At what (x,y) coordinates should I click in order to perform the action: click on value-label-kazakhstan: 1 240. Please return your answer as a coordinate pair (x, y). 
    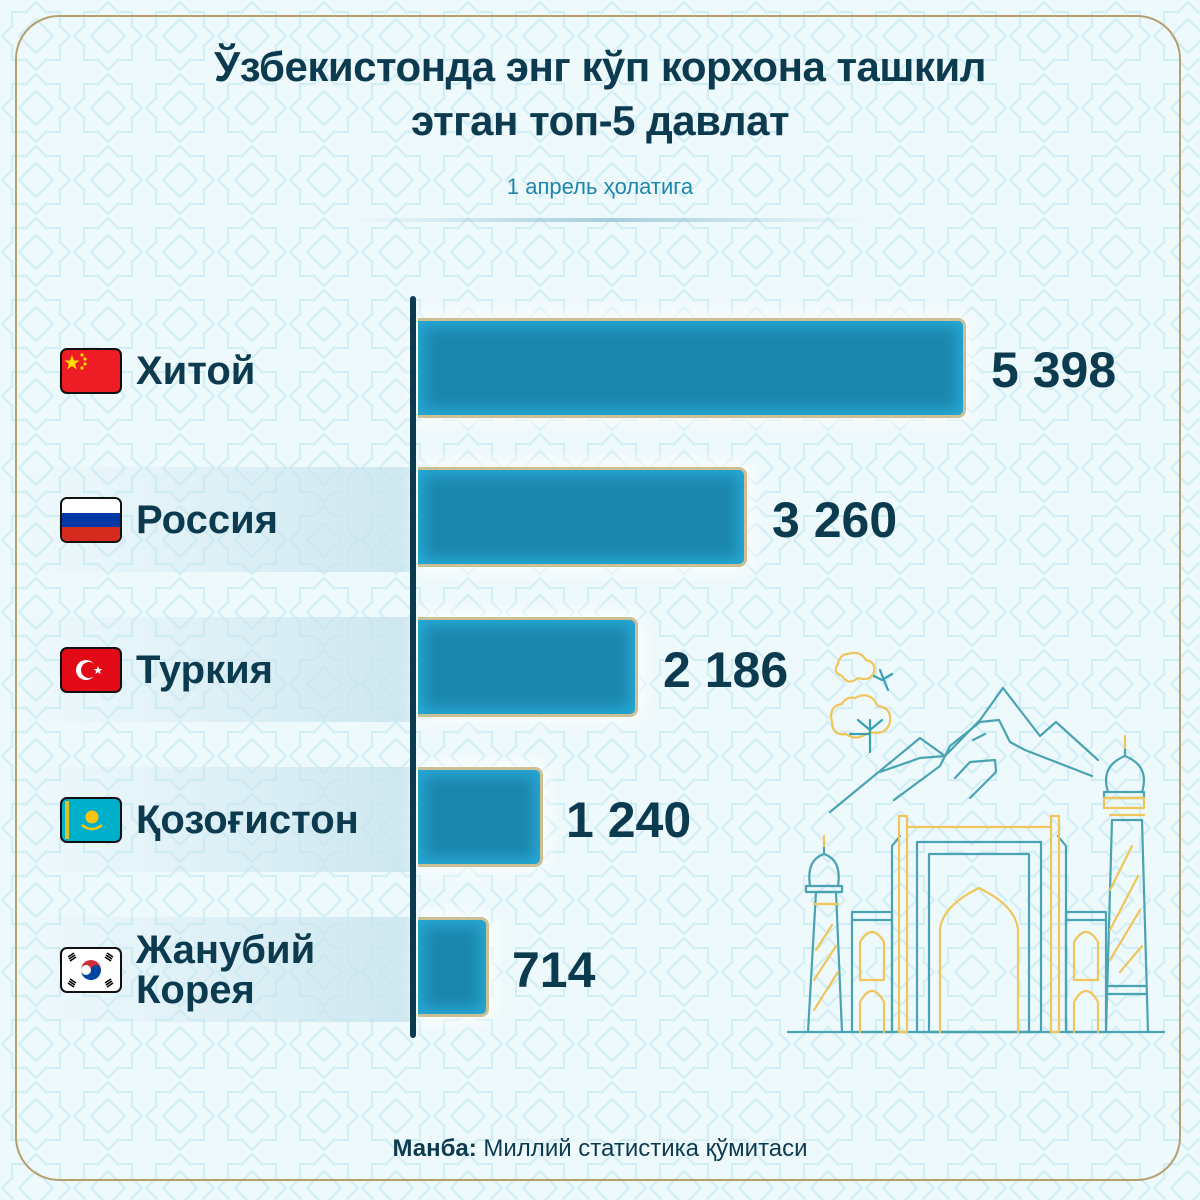
    Looking at the image, I should click on (629, 820).